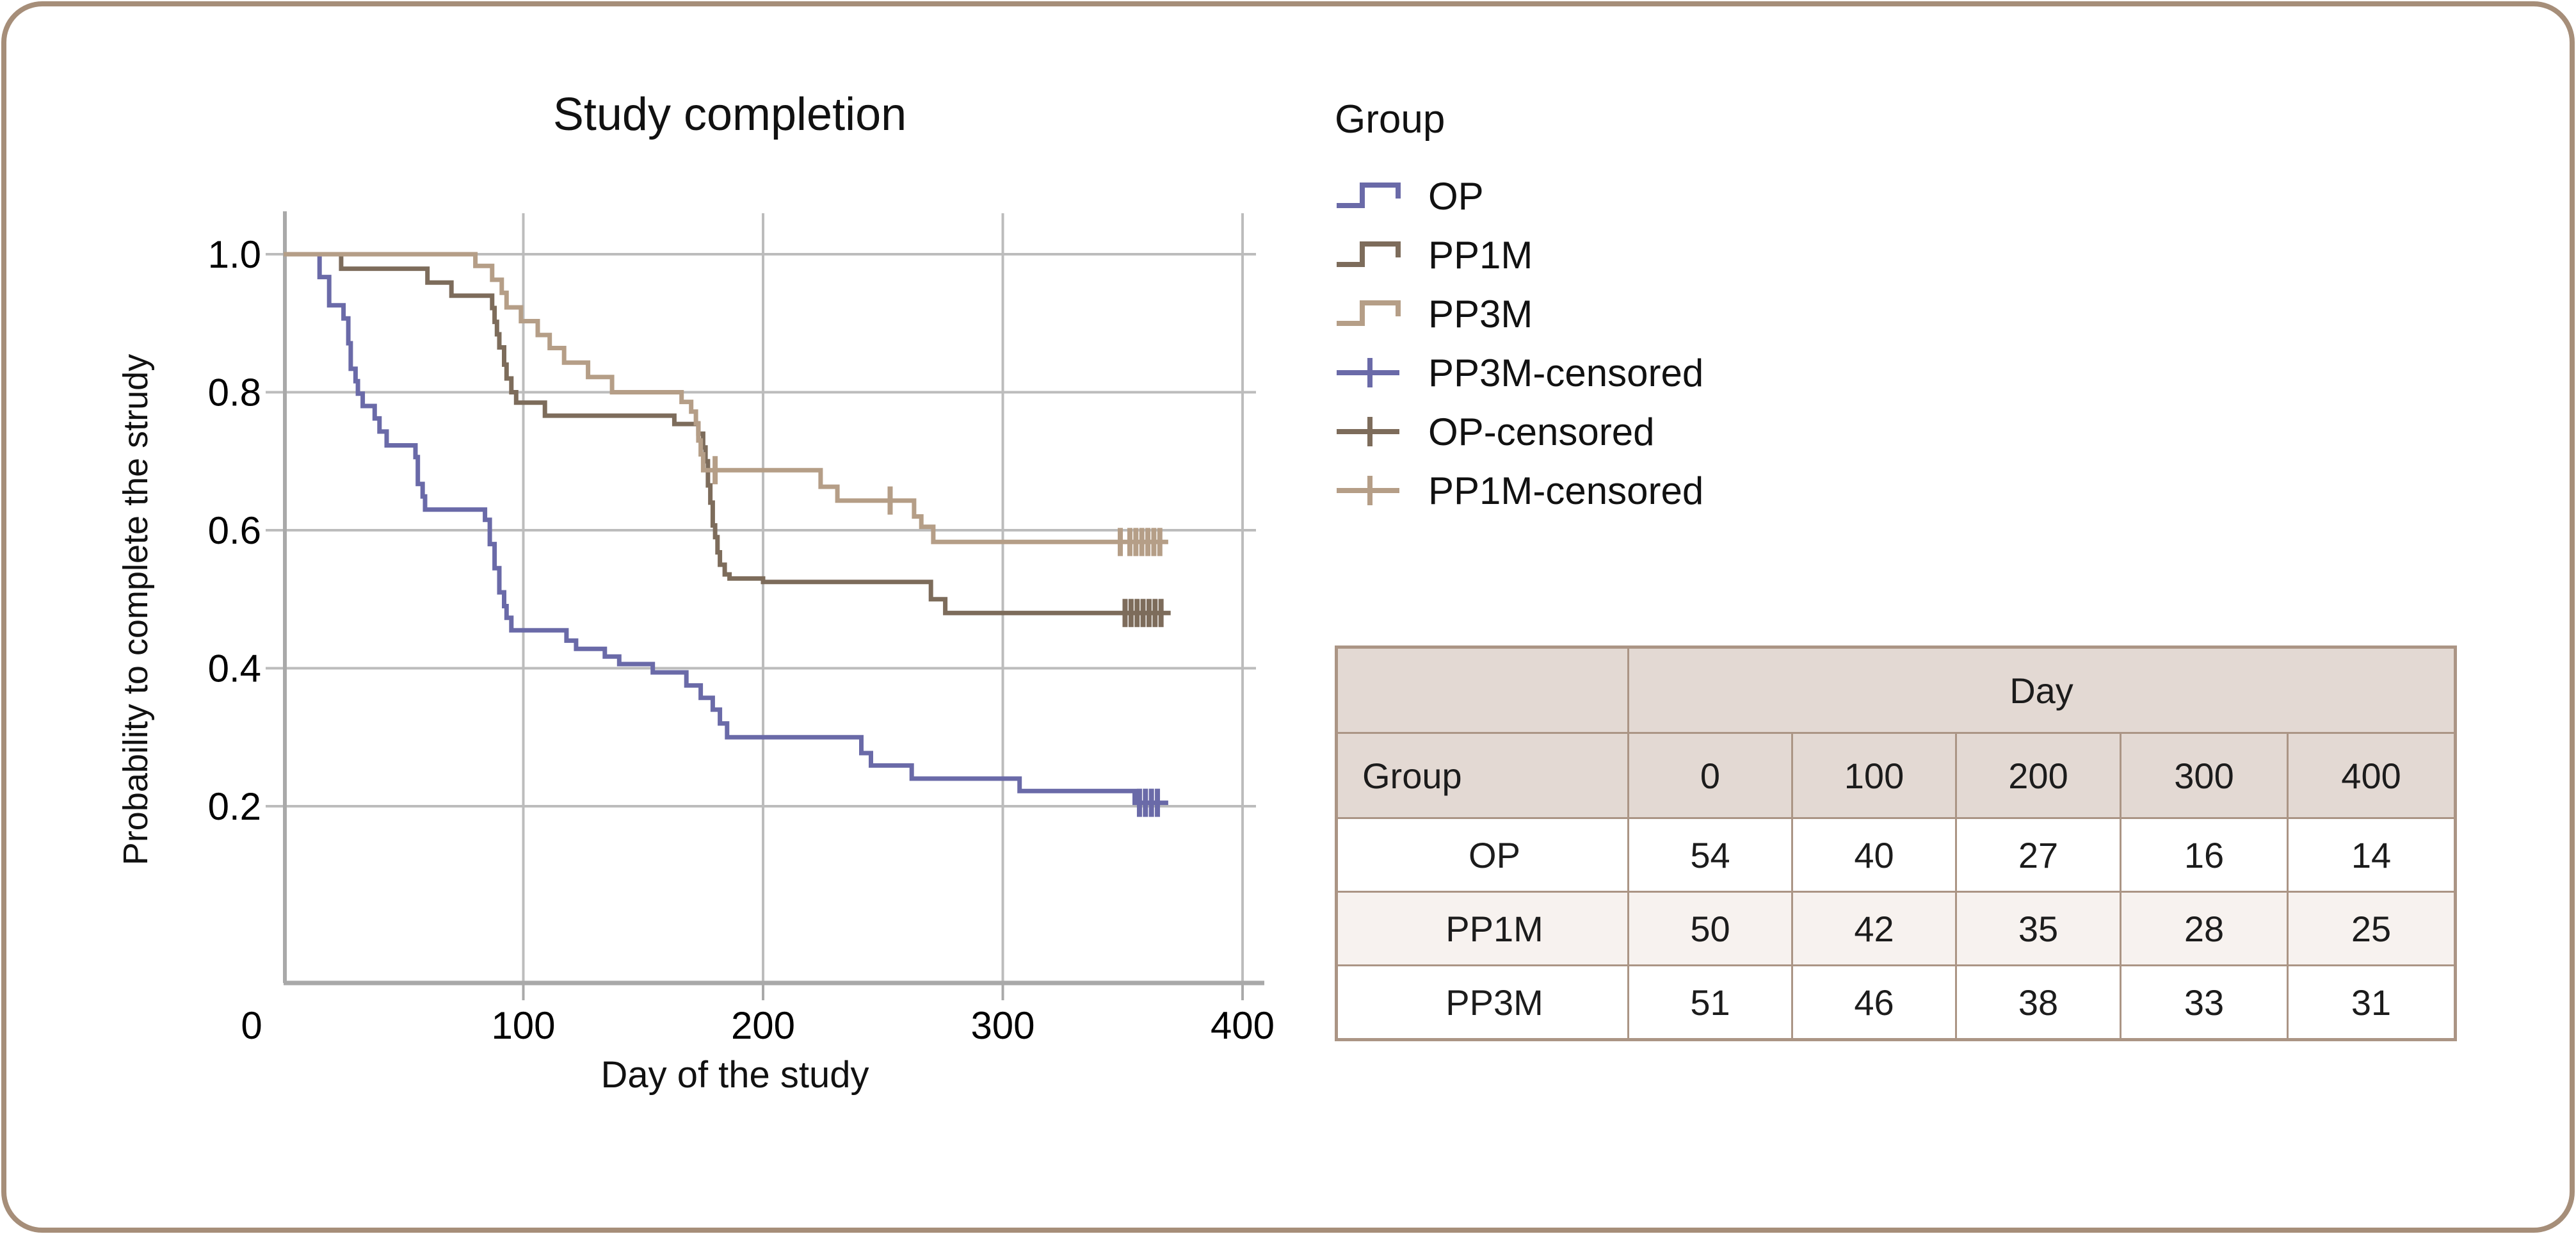 This screenshot has height=1234, width=2576. Describe the element at coordinates (2371, 1002) in the screenshot. I see `cell-pp3m-400: 31` at that location.